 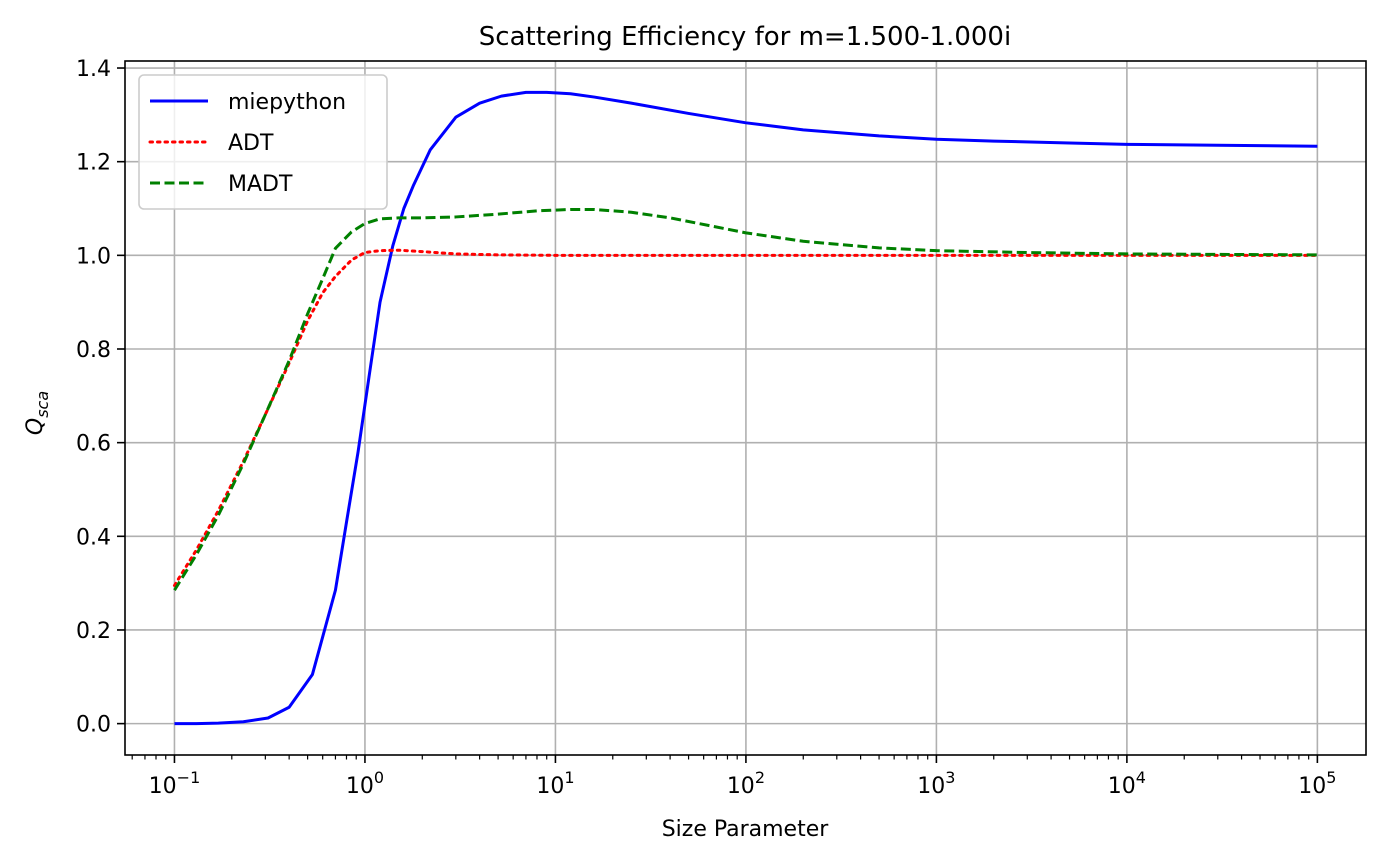 I want to click on x-tick-label: 10¹, so click(x=555, y=783).